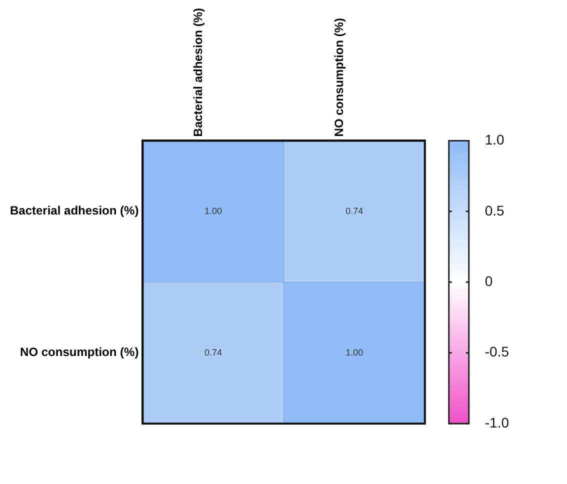 The image size is (567, 484). What do you see at coordinates (497, 422) in the screenshot?
I see `color-bar-label: -1.0` at bounding box center [497, 422].